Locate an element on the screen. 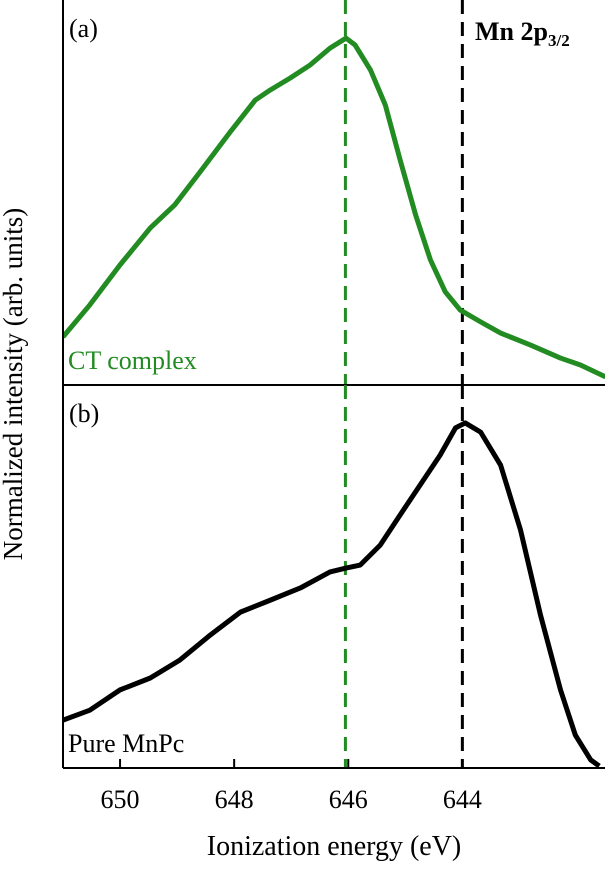 This screenshot has width=605, height=874. x-tick-label: 644 is located at coordinates (462, 799).